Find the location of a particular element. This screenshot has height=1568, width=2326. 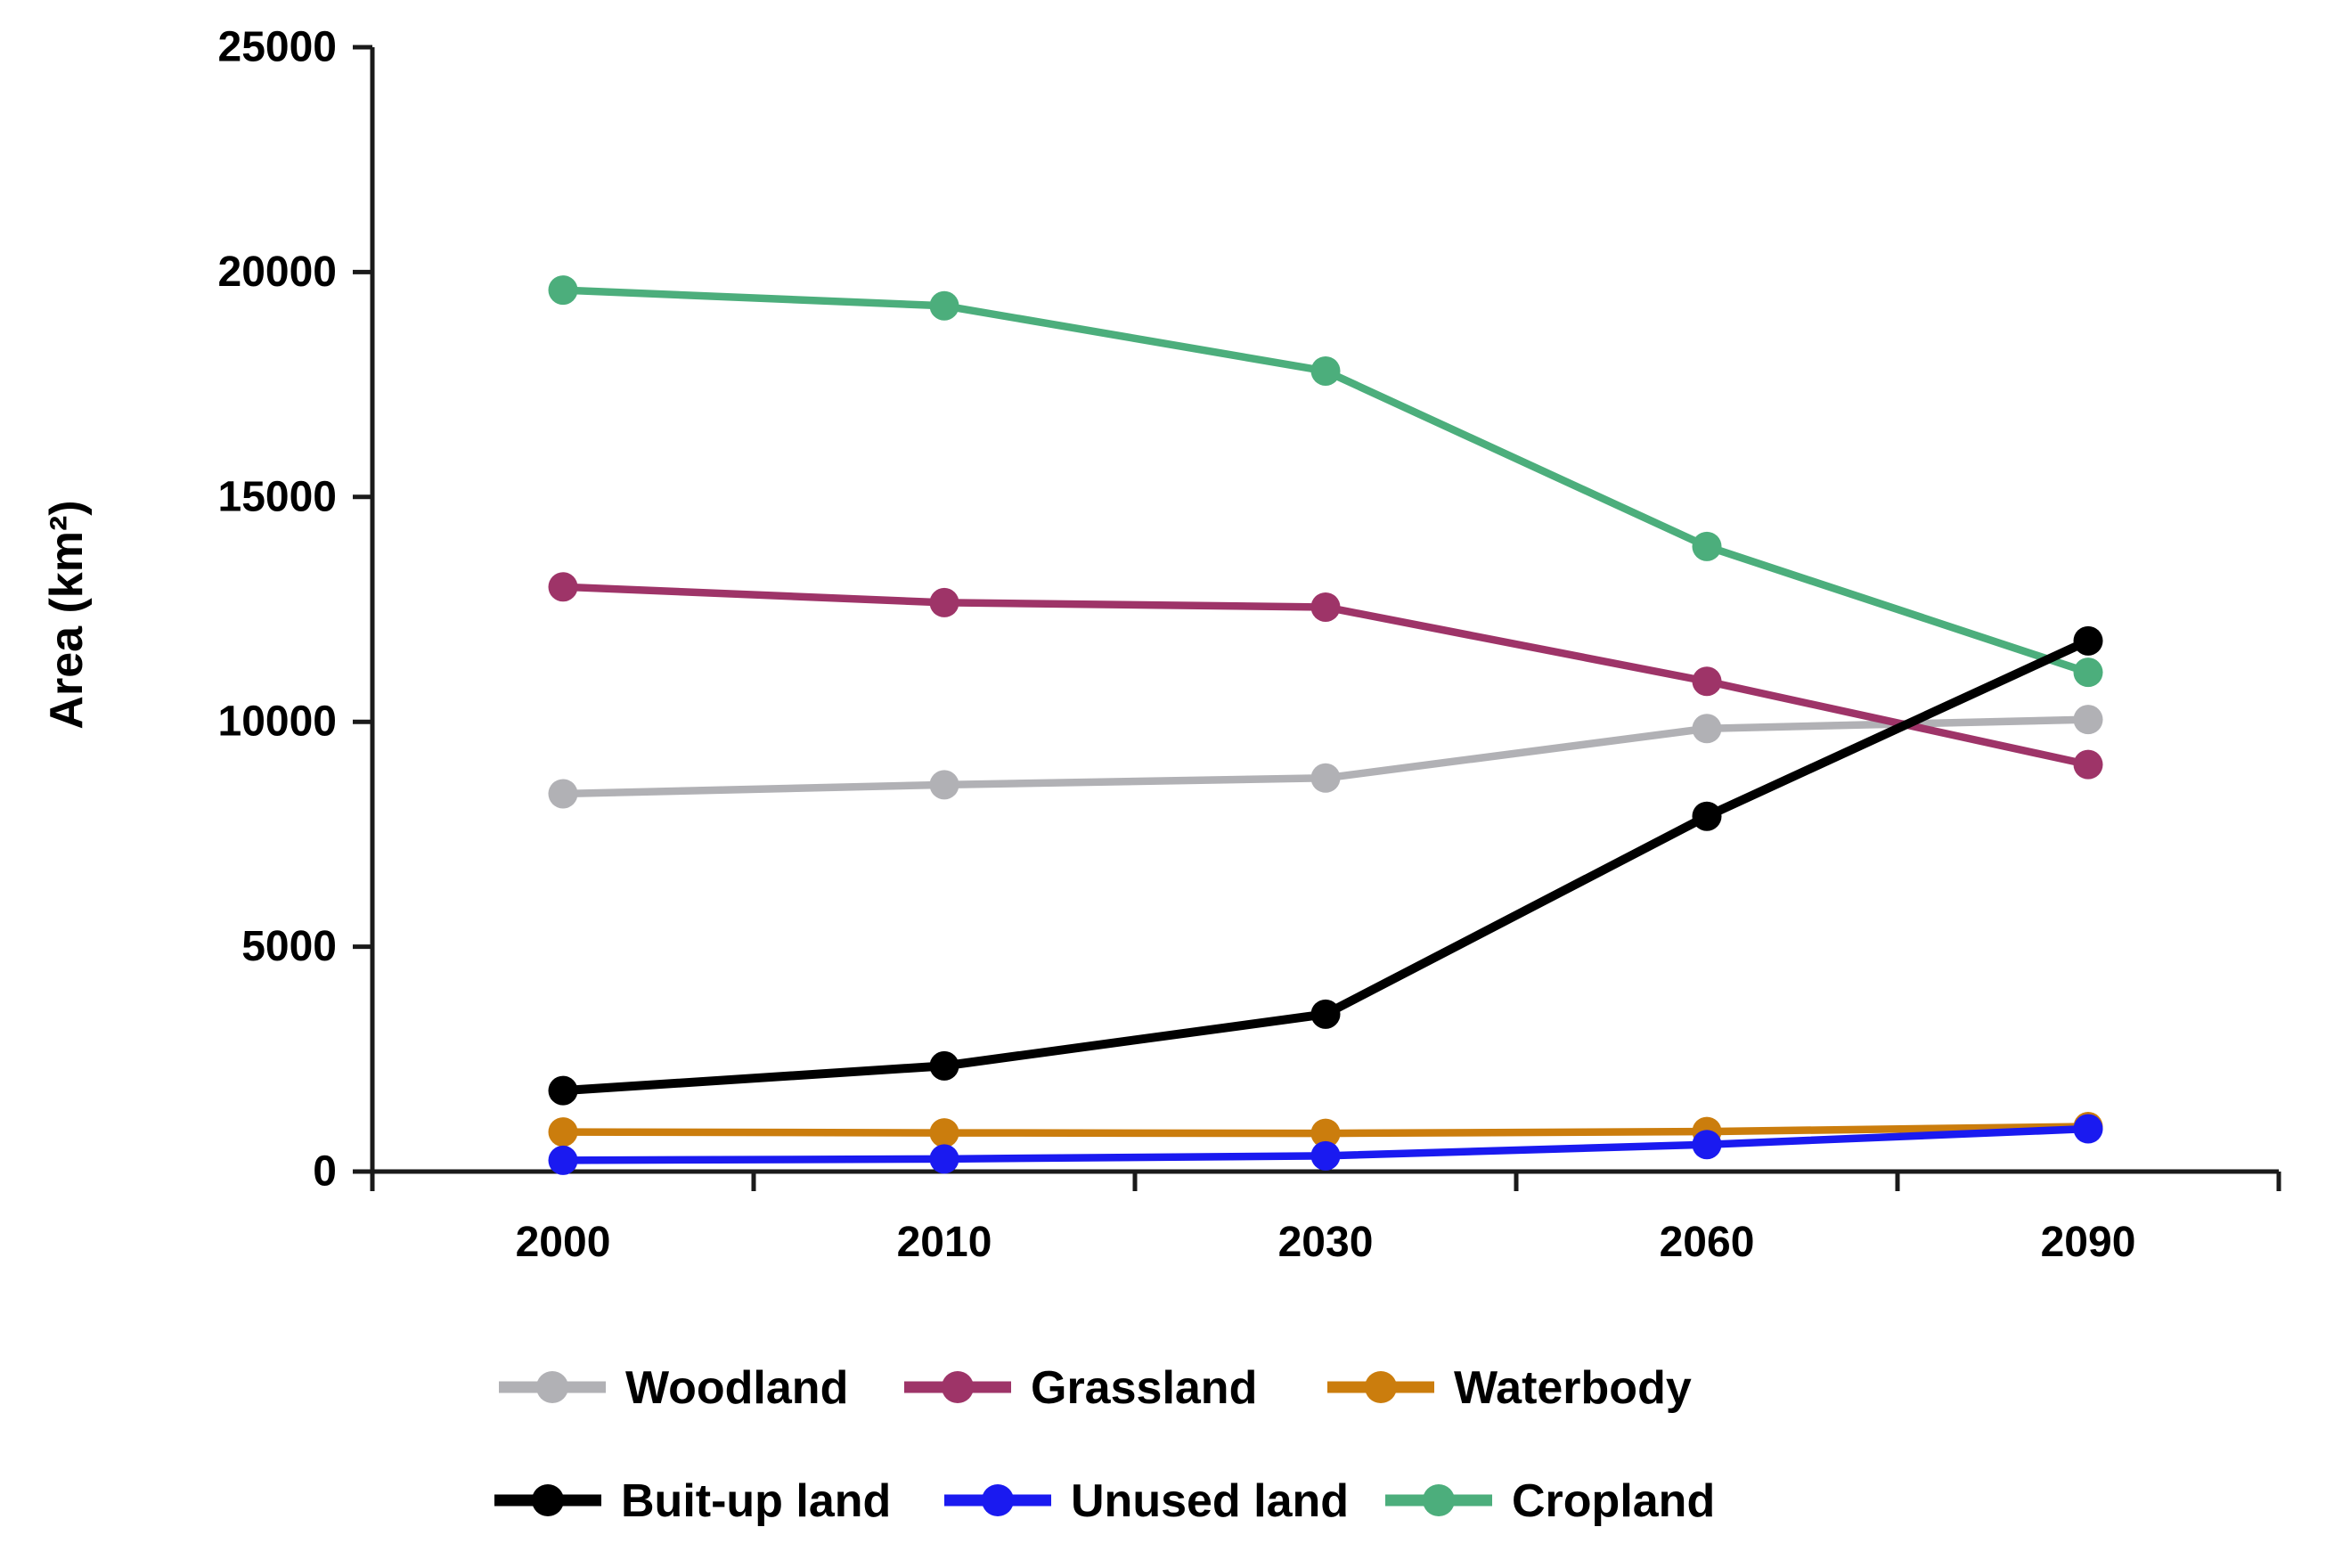

data-point-waterbody-2030 is located at coordinates (1325, 1133).